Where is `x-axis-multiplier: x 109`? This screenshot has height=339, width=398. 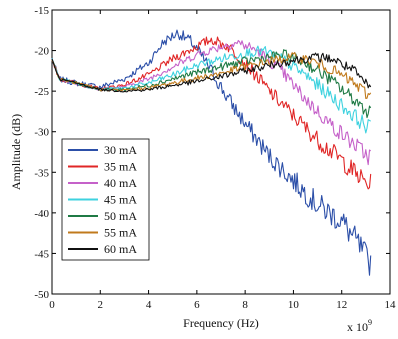
x-axis-multiplier: x 109 is located at coordinates (359, 326).